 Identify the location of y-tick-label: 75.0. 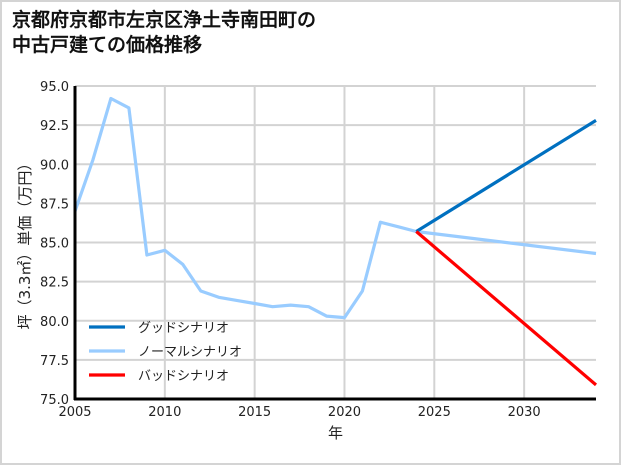
(54, 400).